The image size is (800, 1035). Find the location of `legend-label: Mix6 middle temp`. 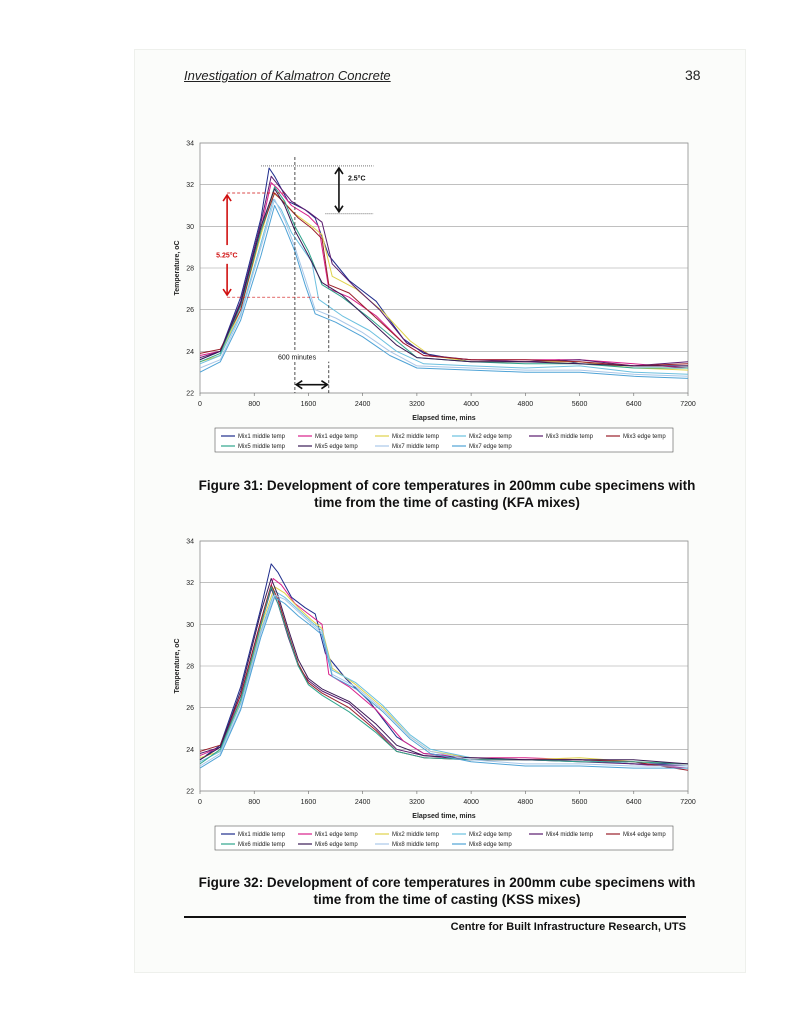

legend-label: Mix6 middle temp is located at coordinates (262, 845).